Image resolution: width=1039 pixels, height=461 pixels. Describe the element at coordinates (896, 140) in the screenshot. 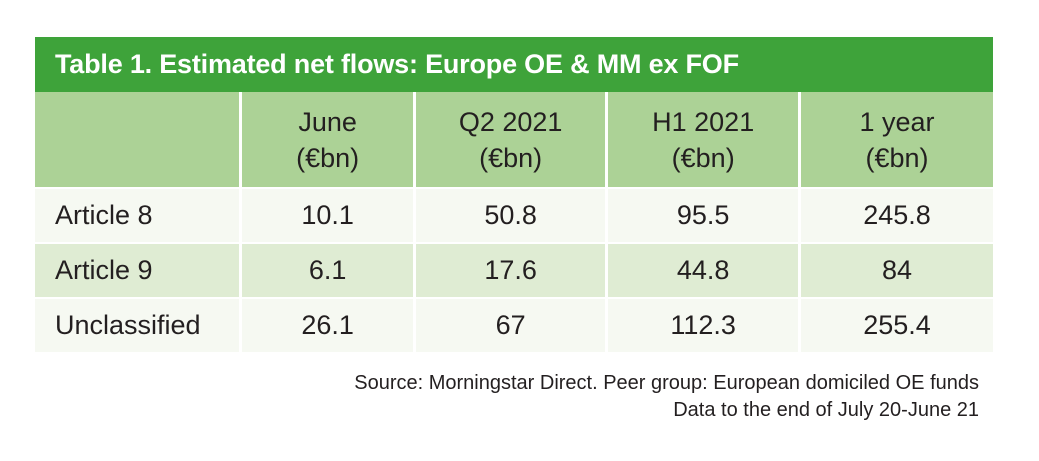

I see `column-header-1-year: 1 year (€bn)` at that location.